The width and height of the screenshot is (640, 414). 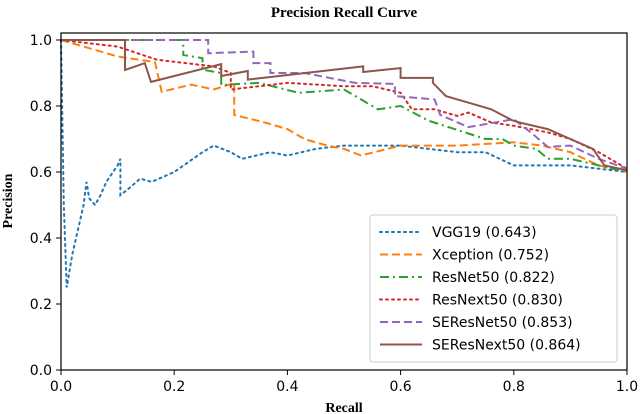 I want to click on y-tick-label: 0.0, so click(x=41, y=371).